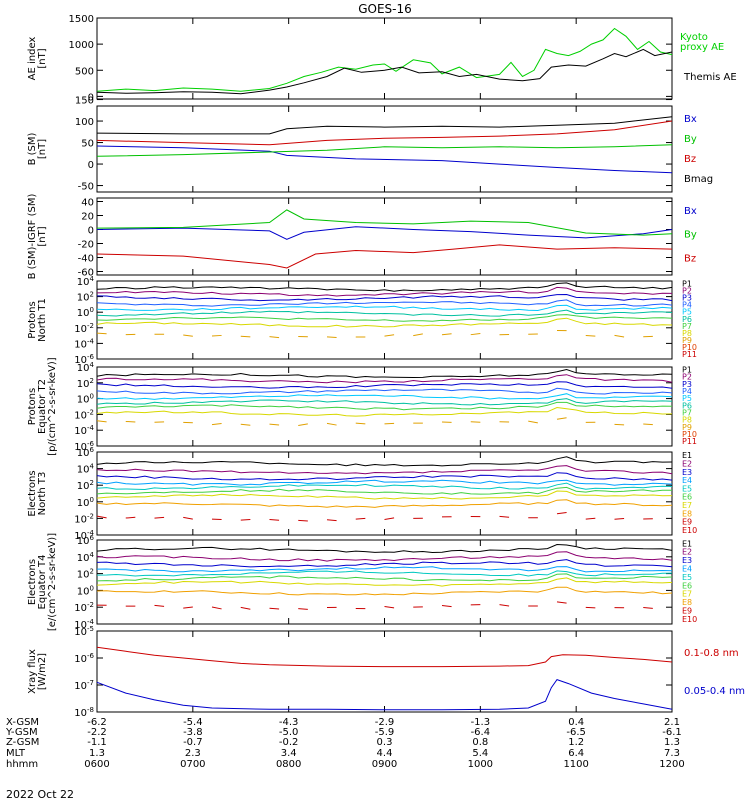 This screenshot has width=750, height=800. I want to click on y-tick-label: 10⁻⁵, so click(84, 631).